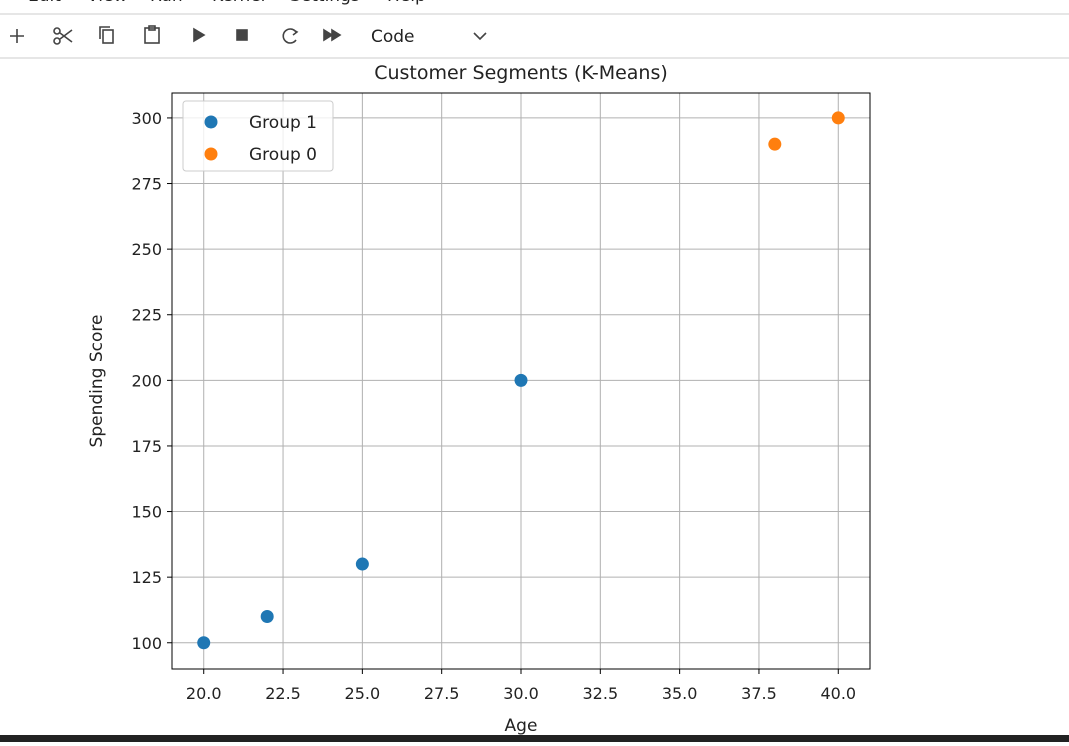 This screenshot has width=1069, height=746. I want to click on menu-item: Run, so click(166, 3).